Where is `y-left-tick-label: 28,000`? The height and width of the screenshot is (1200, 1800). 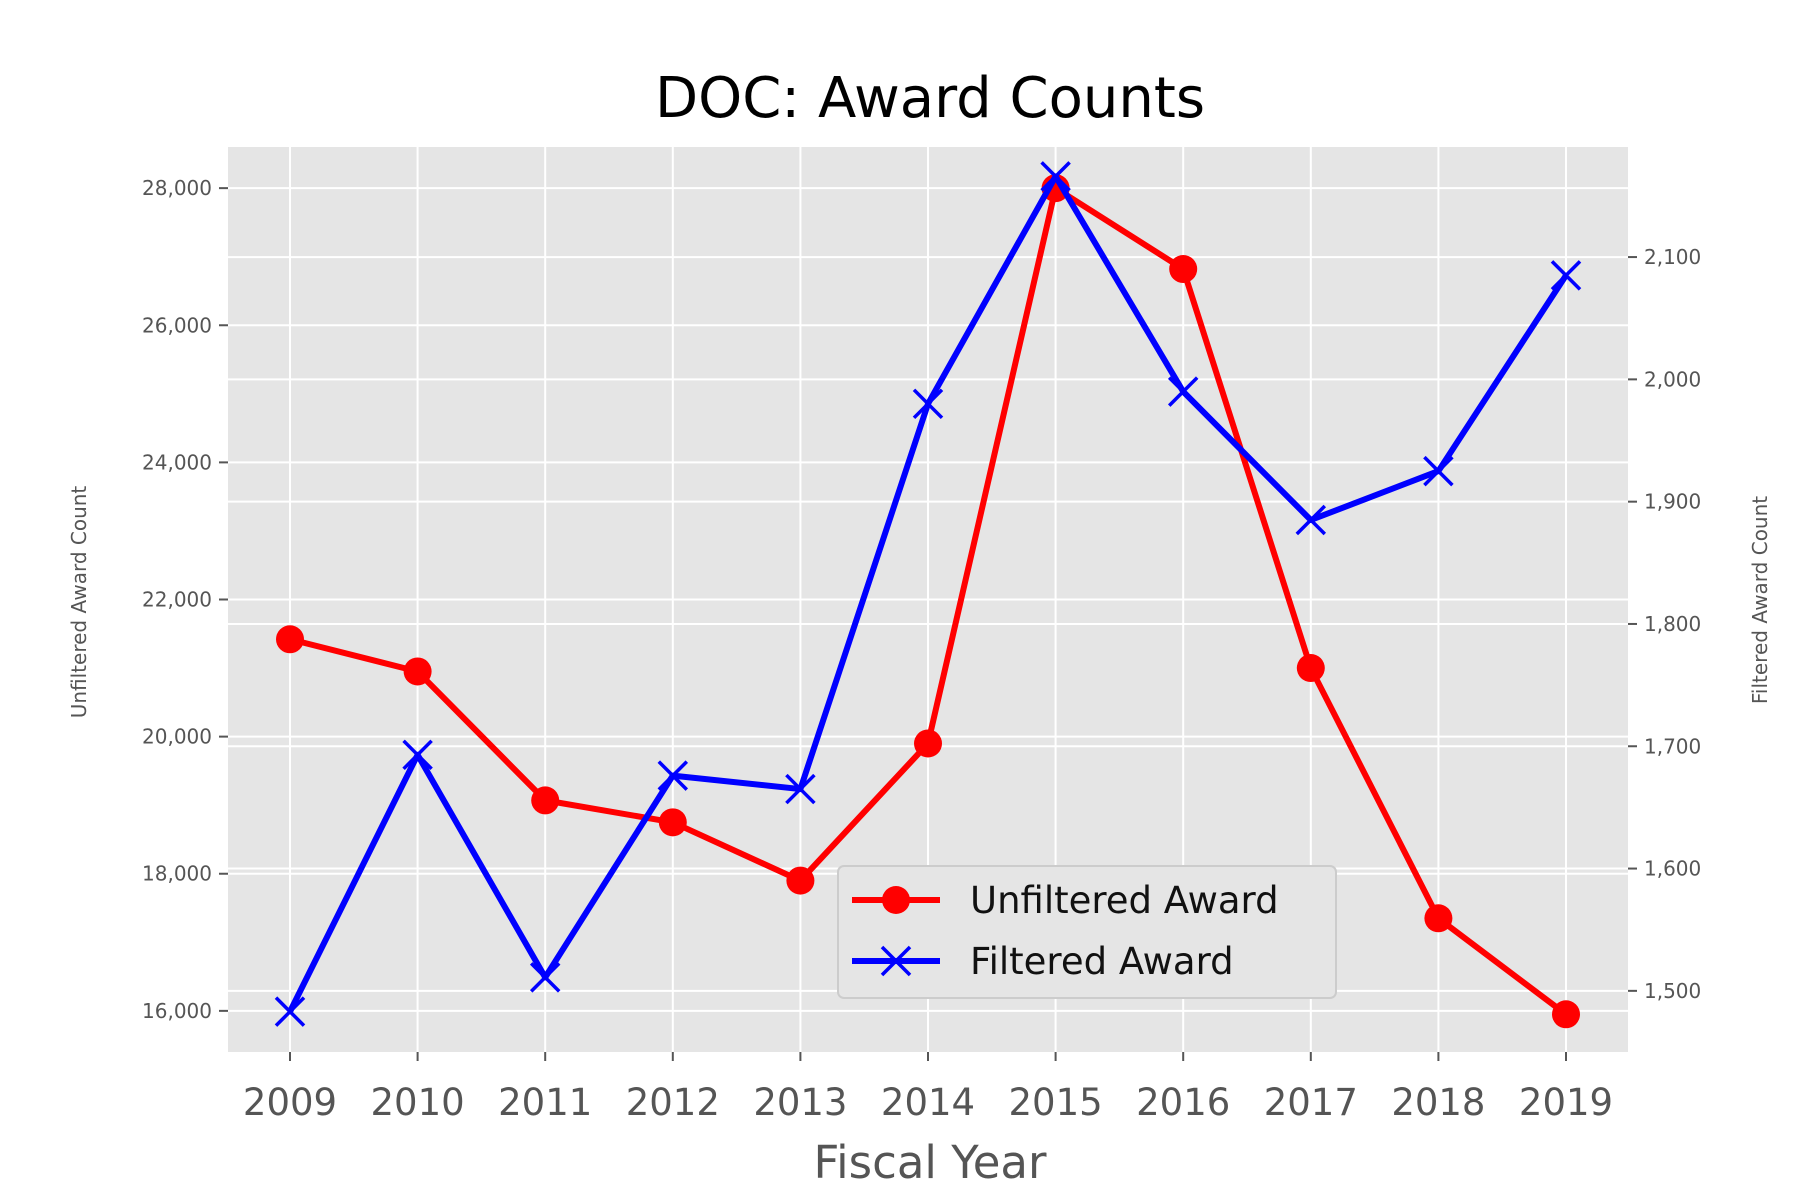
y-left-tick-label: 28,000 is located at coordinates (177, 188).